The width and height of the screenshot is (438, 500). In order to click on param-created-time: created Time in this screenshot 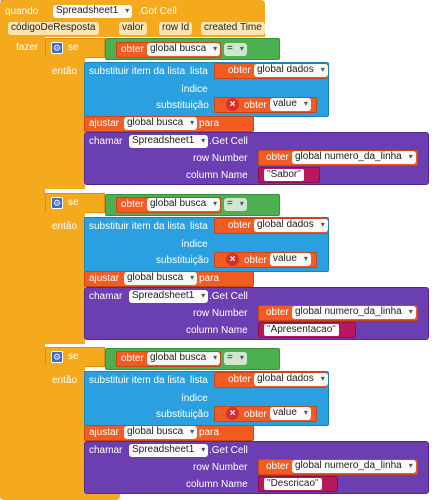, I will do `click(233, 28)`.